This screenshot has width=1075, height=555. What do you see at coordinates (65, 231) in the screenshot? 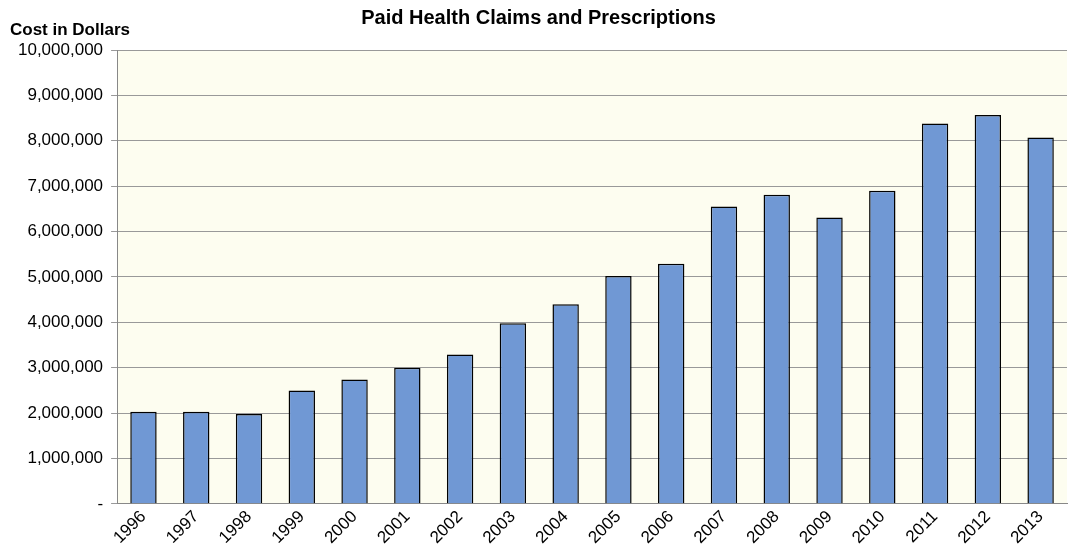
I see `y-tick-label: 6,000,000` at bounding box center [65, 231].